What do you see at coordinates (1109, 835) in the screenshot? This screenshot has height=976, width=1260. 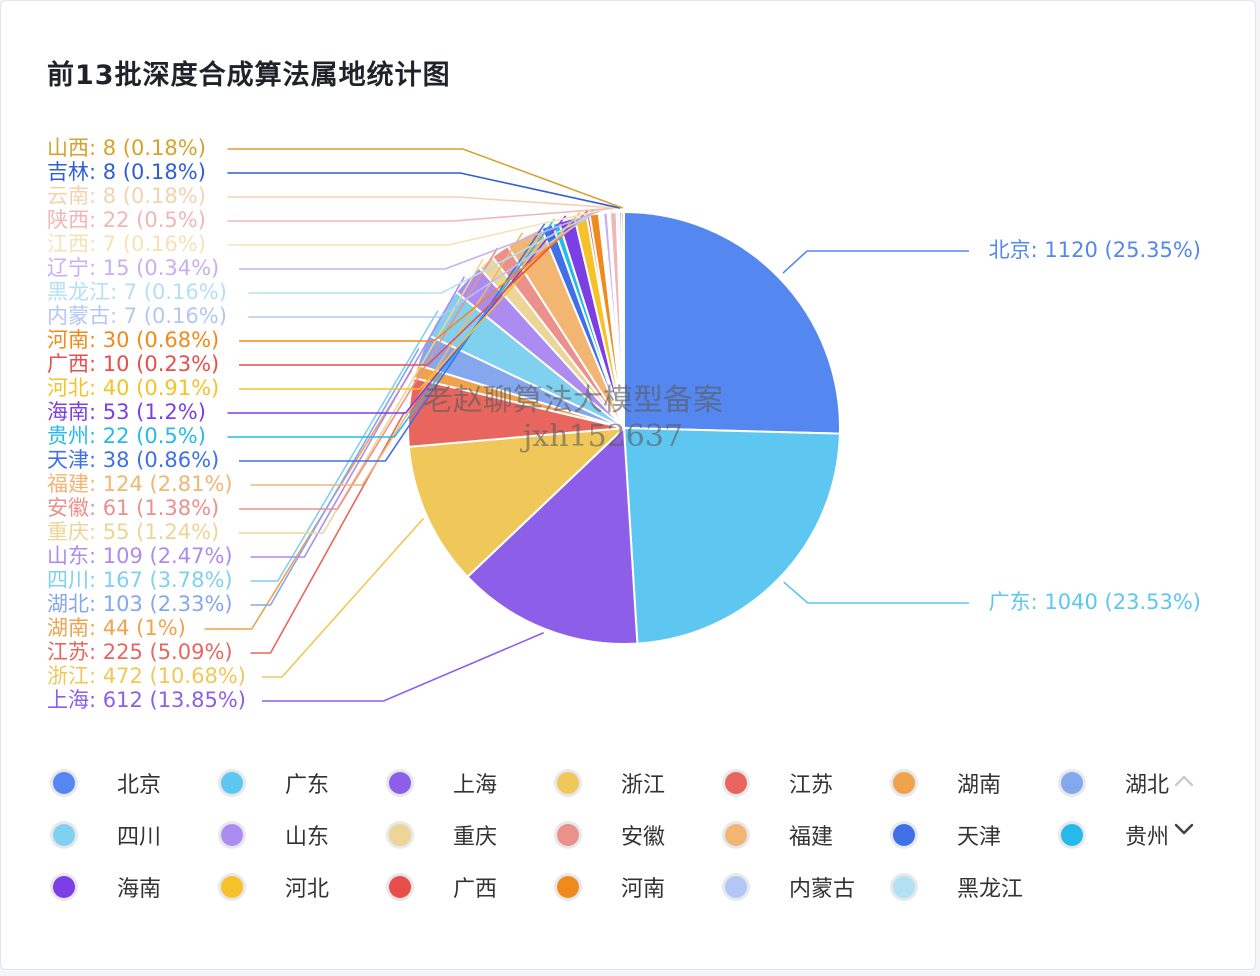 I see `legend-item-贵州: 贵州` at bounding box center [1109, 835].